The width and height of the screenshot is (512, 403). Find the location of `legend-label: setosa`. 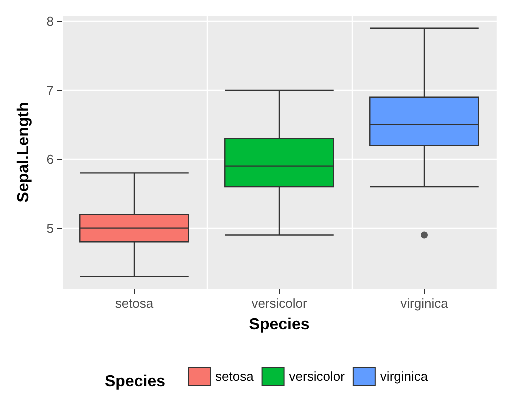

legend-label: setosa is located at coordinates (235, 376).